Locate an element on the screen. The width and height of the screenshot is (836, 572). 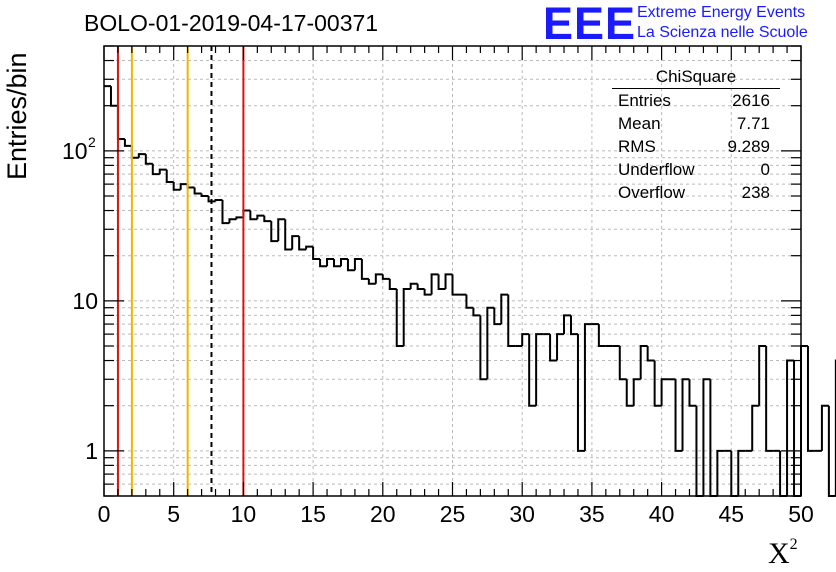
x-tick-label: 45 is located at coordinates (732, 514).